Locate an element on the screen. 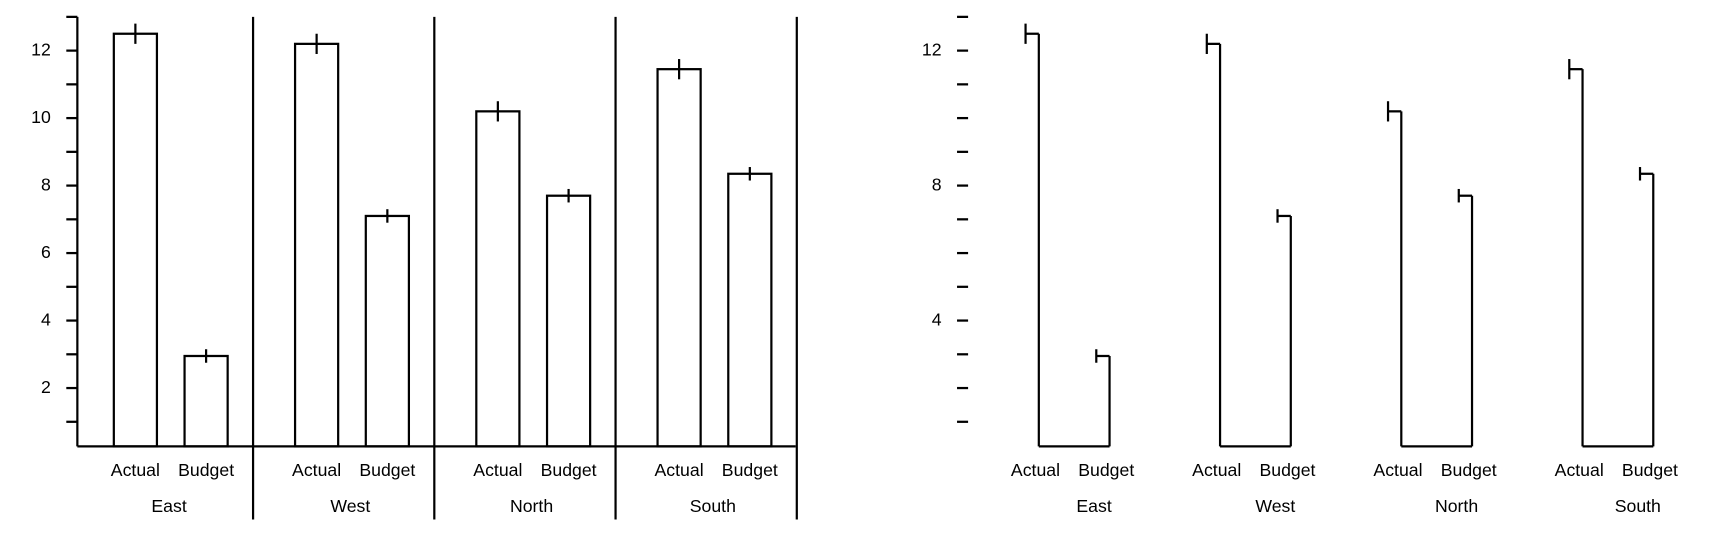 Image resolution: width=1724 pixels, height=551 pixels. y-tick-label: 6 is located at coordinates (46, 252).